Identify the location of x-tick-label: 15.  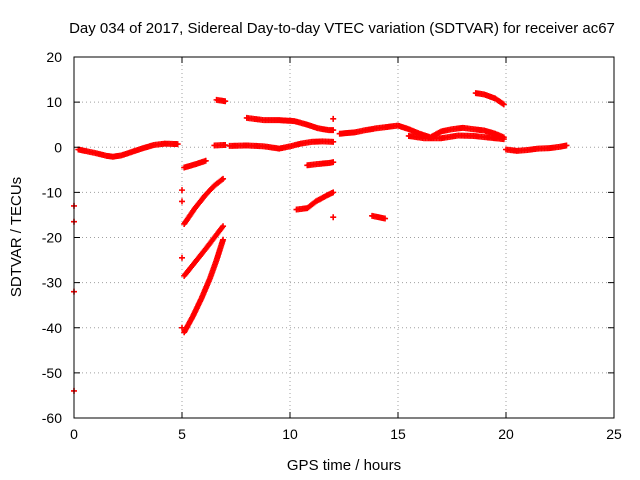
(398, 434).